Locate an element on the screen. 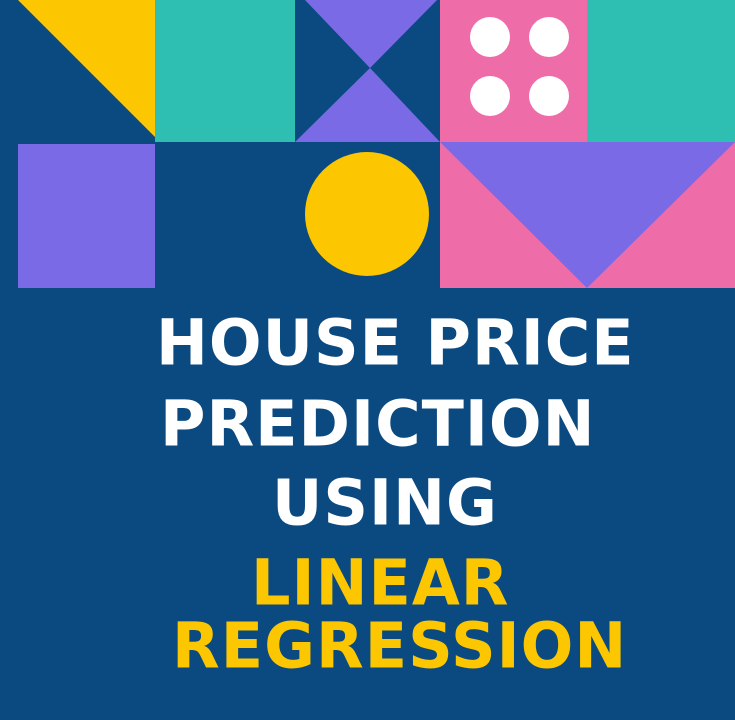 The height and width of the screenshot is (720, 735). title-line-1: HOUSE PRICE is located at coordinates (395, 342).